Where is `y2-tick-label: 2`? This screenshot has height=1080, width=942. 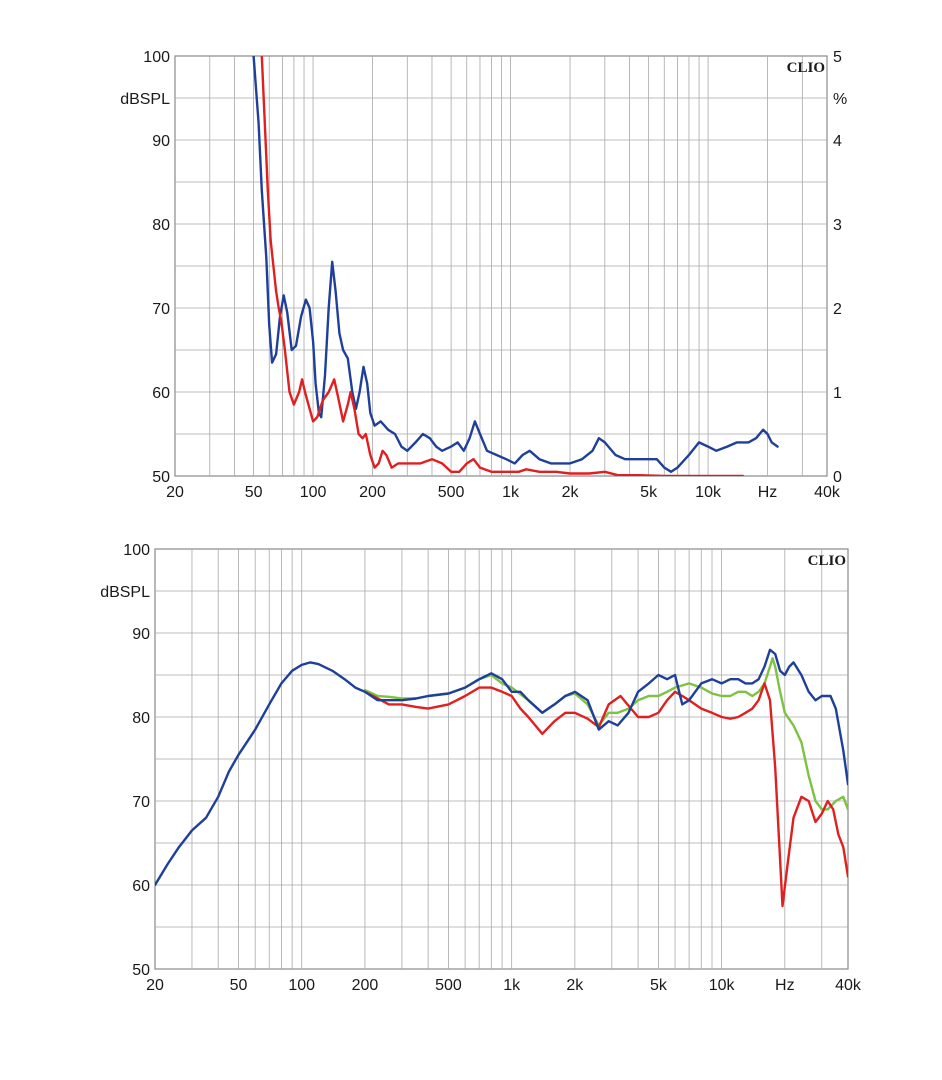 y2-tick-label: 2 is located at coordinates (837, 309).